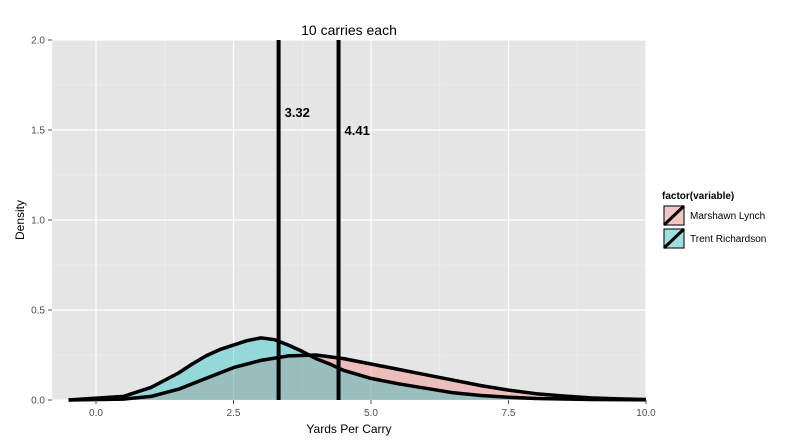  I want to click on y-tick-label: 1.5, so click(38, 131).